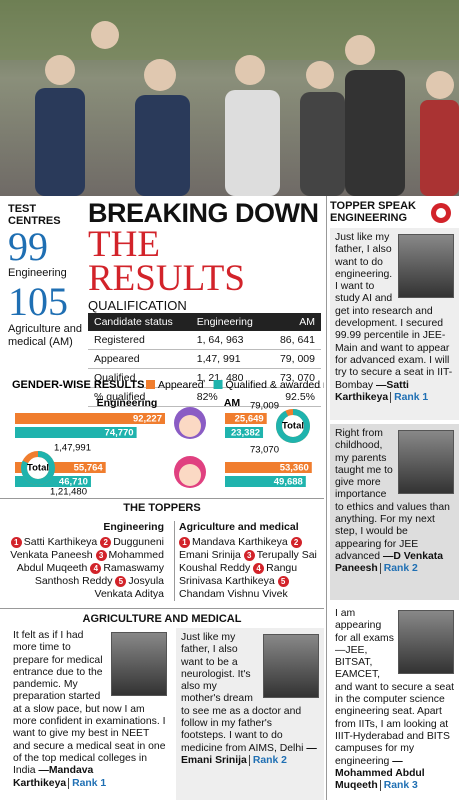 This screenshot has height=800, width=459. Describe the element at coordinates (38, 301) in the screenshot. I see `count: 105` at that location.